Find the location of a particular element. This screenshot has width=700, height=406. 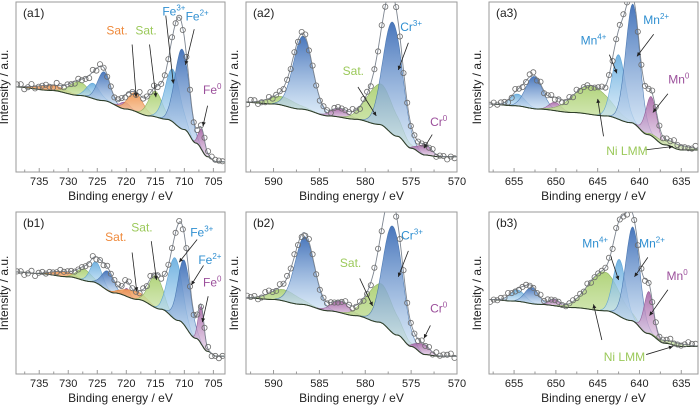

x-tick-label: 730 is located at coordinates (68, 384).